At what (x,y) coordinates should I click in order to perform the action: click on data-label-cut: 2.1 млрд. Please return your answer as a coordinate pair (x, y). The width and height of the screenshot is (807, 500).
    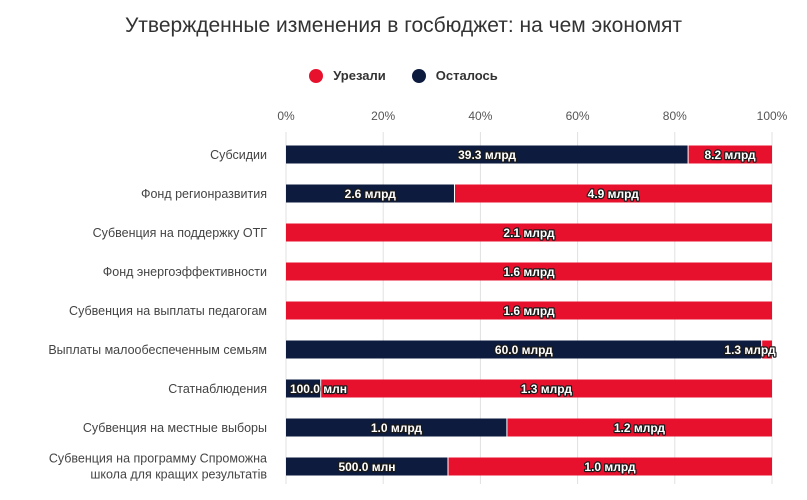
    Looking at the image, I should click on (529, 233).